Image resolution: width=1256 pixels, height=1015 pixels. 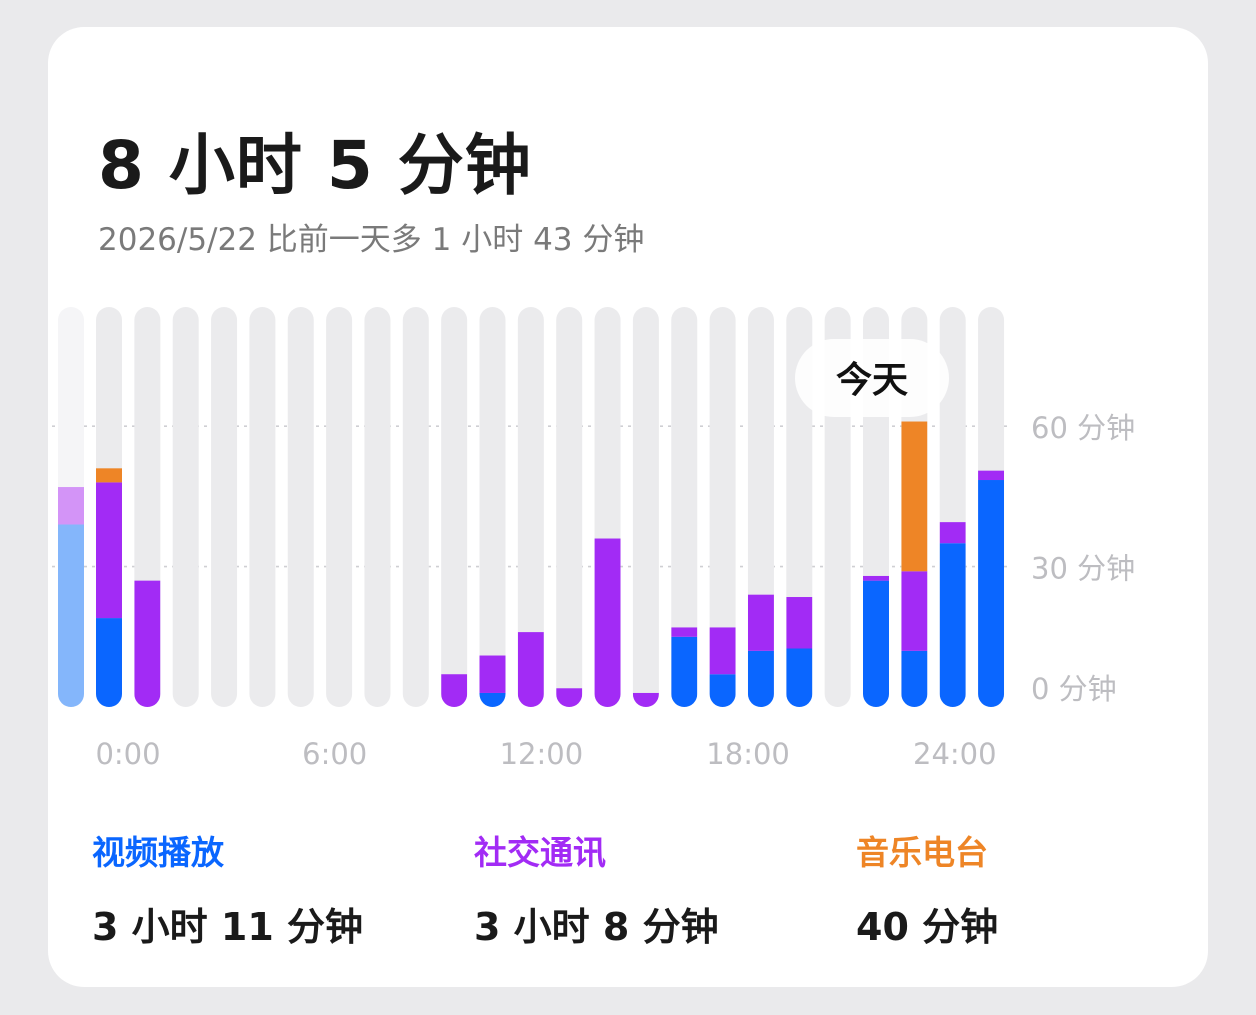 I want to click on x-tick-label: 6:00, so click(x=334, y=754).